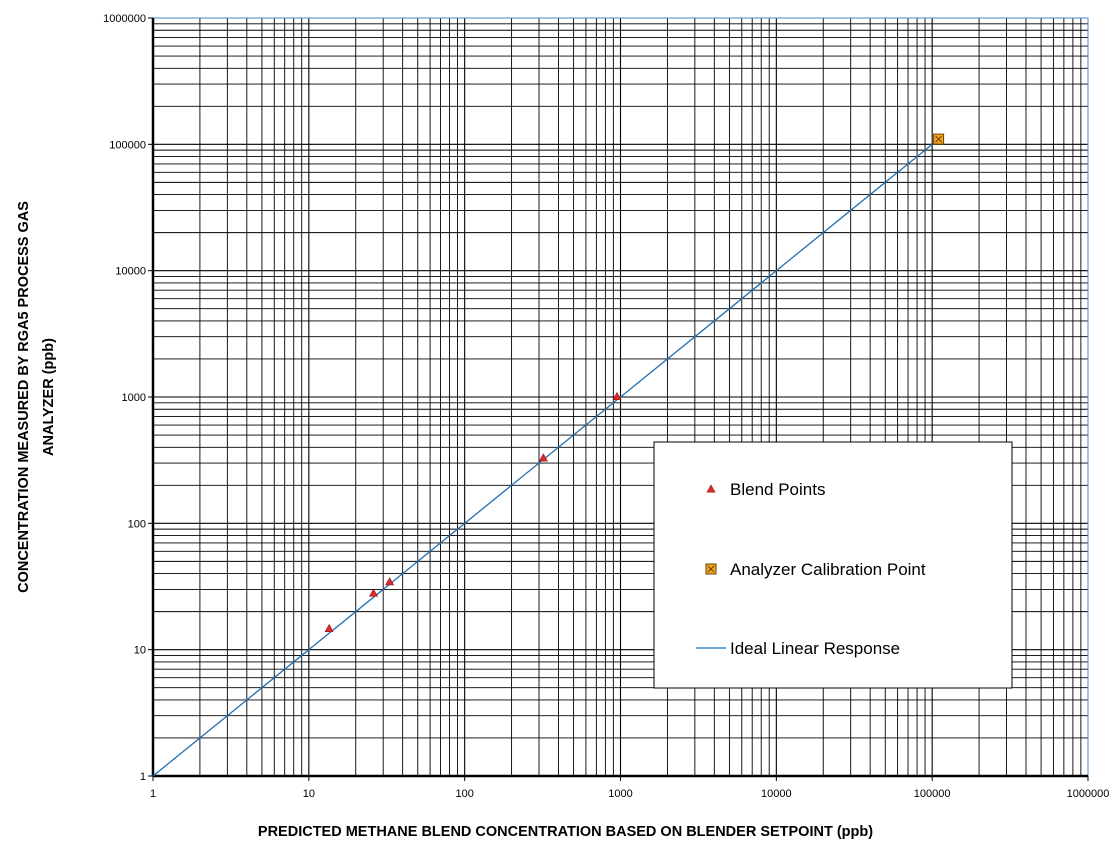 Image resolution: width=1113 pixels, height=851 pixels. I want to click on x-tick-label: 100000, so click(932, 794).